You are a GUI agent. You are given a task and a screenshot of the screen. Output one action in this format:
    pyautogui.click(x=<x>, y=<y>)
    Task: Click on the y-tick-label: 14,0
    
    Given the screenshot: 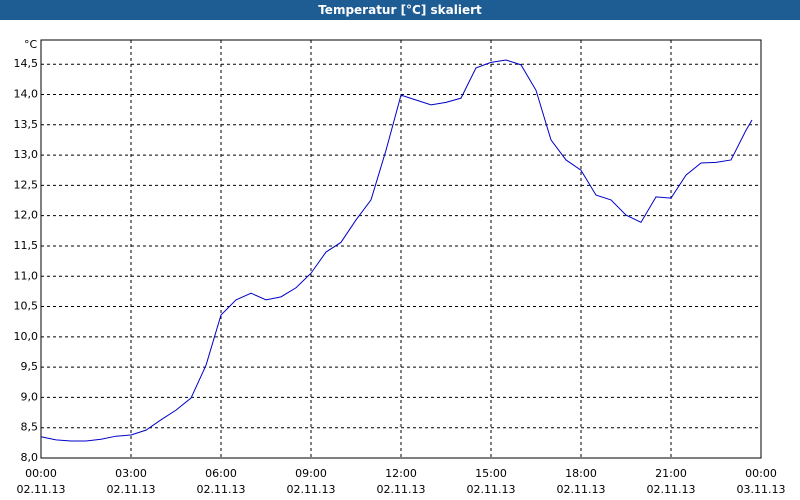 What is the action you would take?
    pyautogui.click(x=26, y=94)
    